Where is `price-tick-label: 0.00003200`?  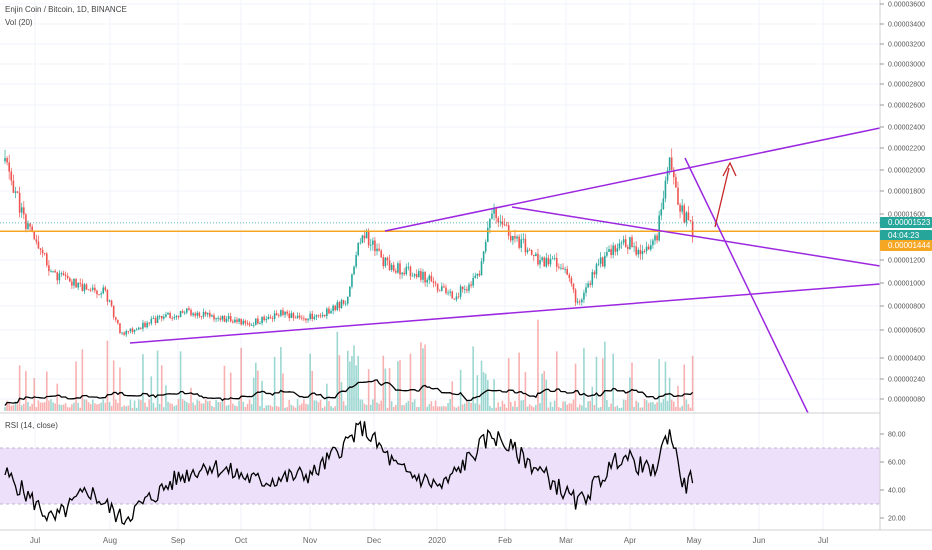
price-tick-label: 0.00003200 is located at coordinates (906, 45).